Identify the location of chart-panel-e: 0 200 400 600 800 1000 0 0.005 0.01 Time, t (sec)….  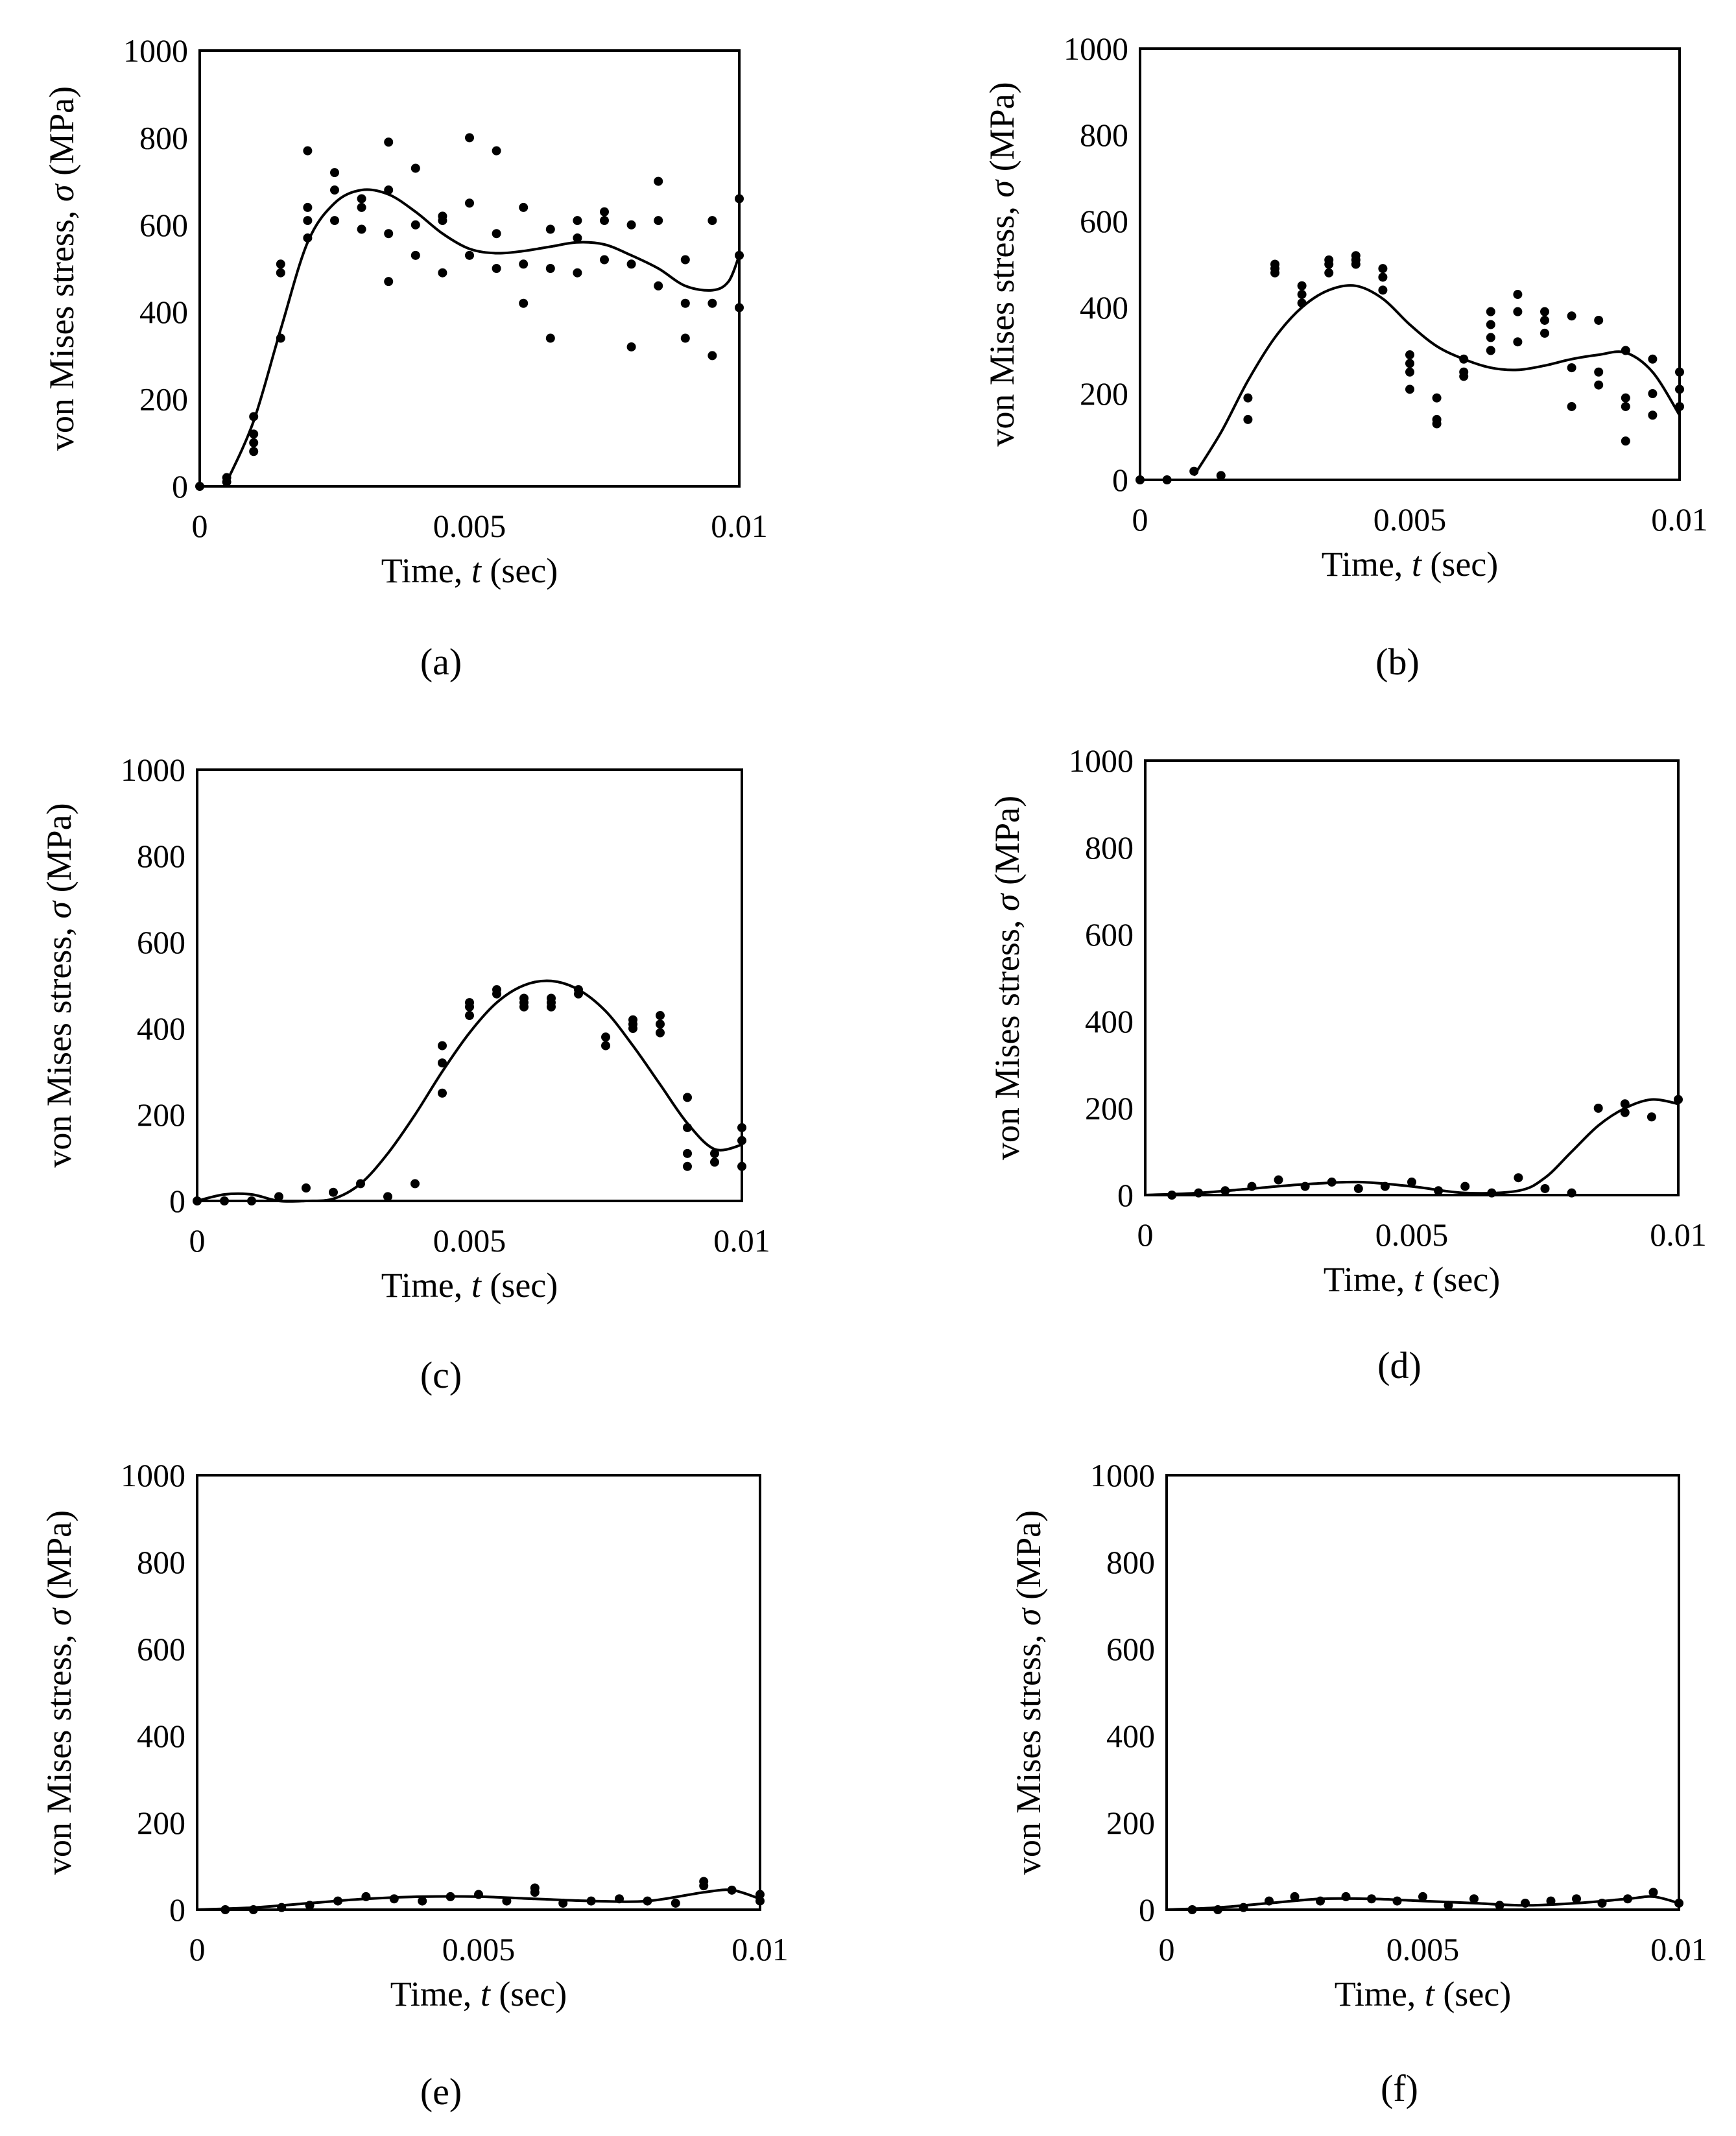
(414, 1785).